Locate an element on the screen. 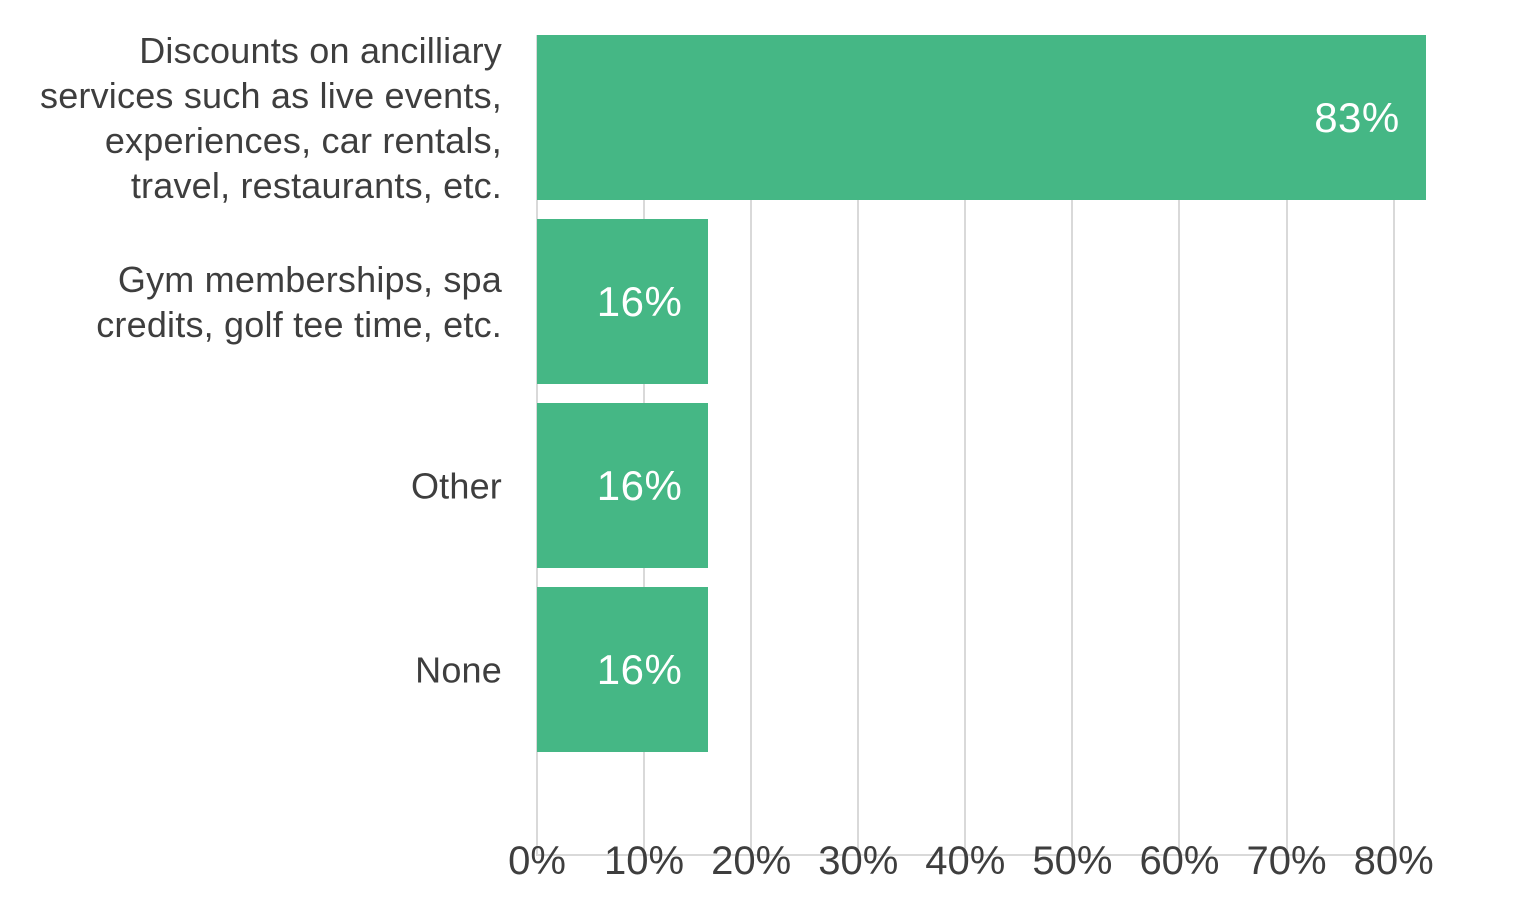 The width and height of the screenshot is (1526, 903). category-label-line: Other is located at coordinates (456, 485).